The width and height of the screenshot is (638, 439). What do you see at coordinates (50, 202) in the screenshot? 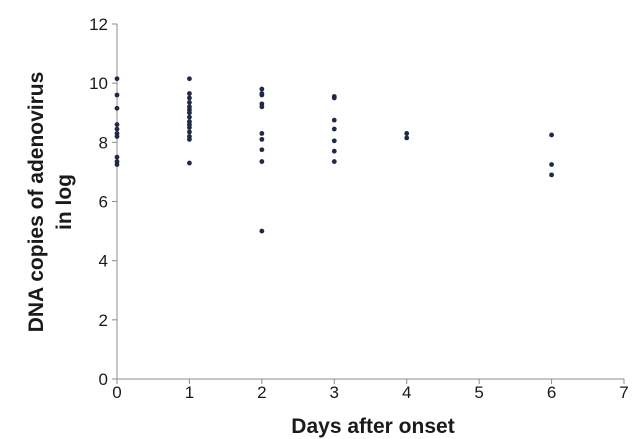
I see `y-axis-title: DNA copies of adenovirus in log` at bounding box center [50, 202].